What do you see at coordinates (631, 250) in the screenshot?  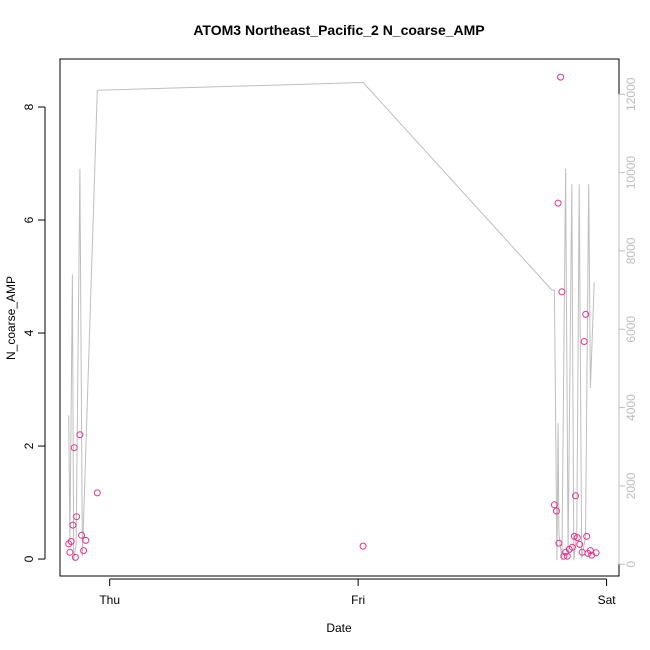 I see `y2-tick-label: 8000` at bounding box center [631, 250].